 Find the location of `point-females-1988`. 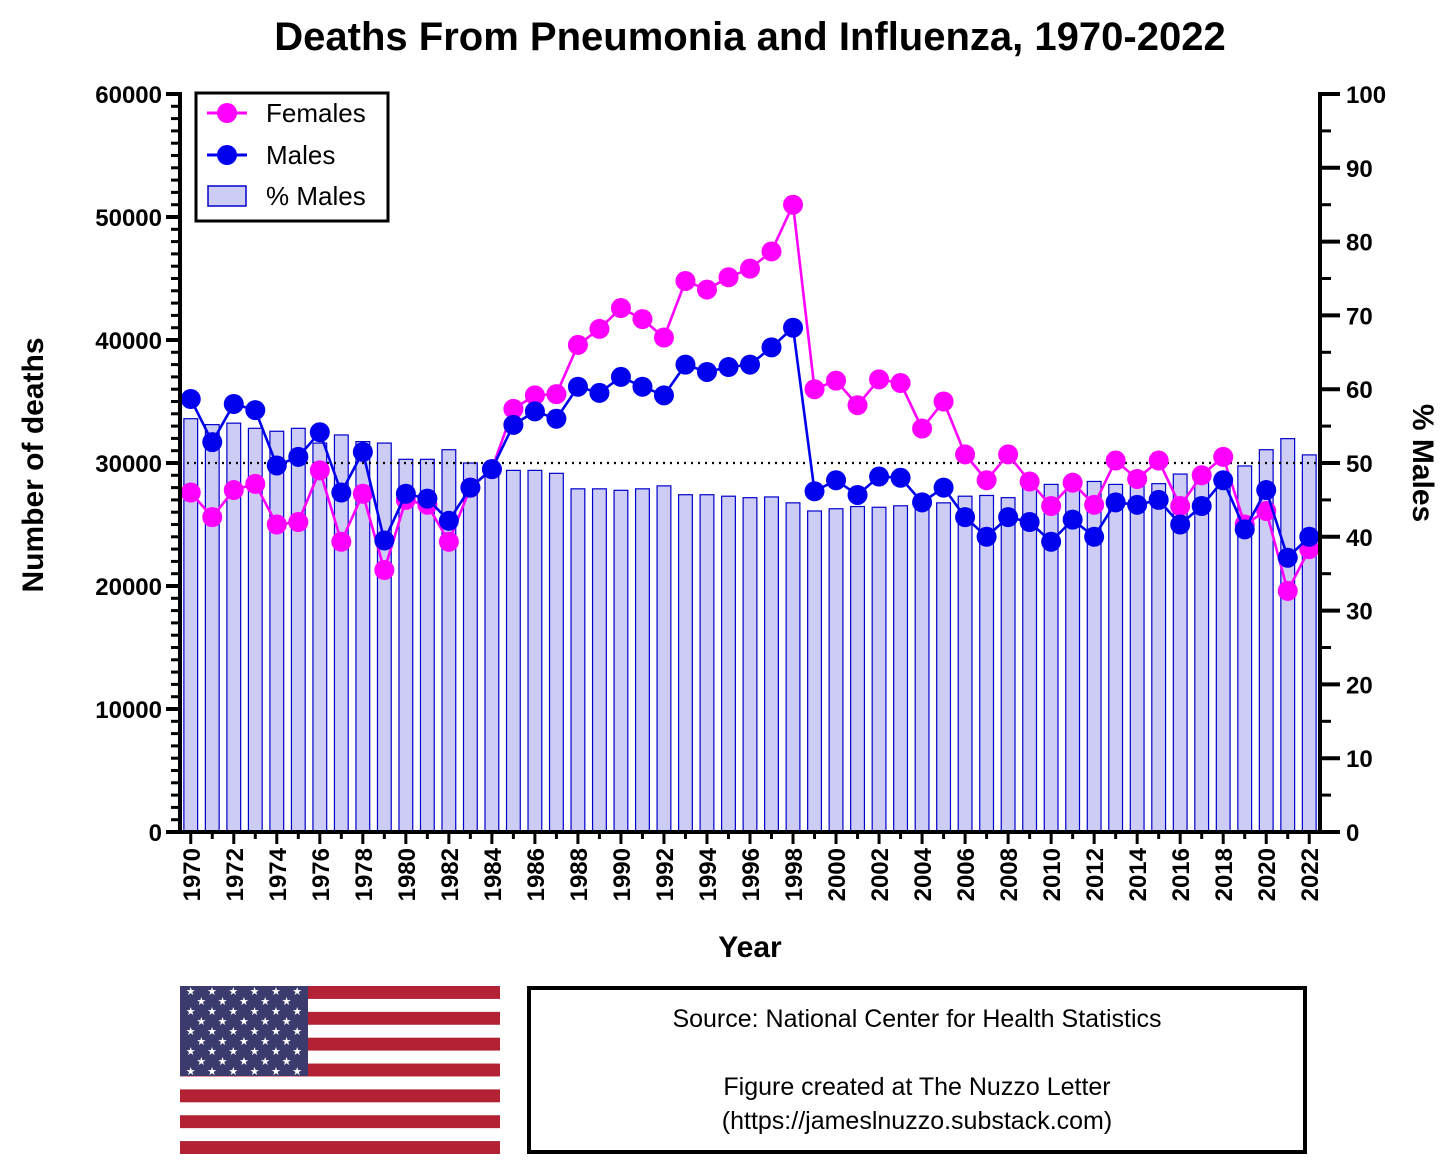

point-females-1988 is located at coordinates (577, 344).